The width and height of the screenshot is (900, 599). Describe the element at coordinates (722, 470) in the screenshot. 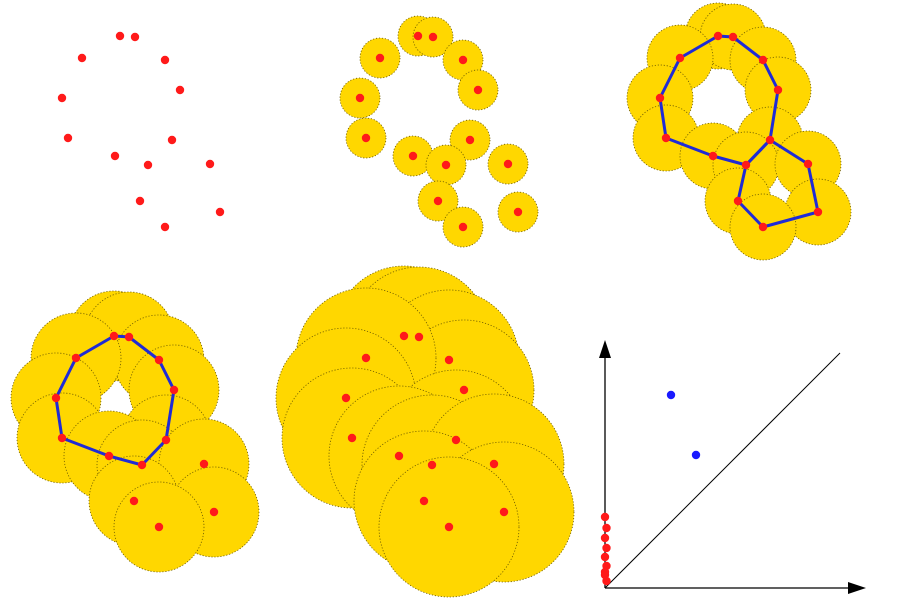

I see `diagonal-line` at that location.